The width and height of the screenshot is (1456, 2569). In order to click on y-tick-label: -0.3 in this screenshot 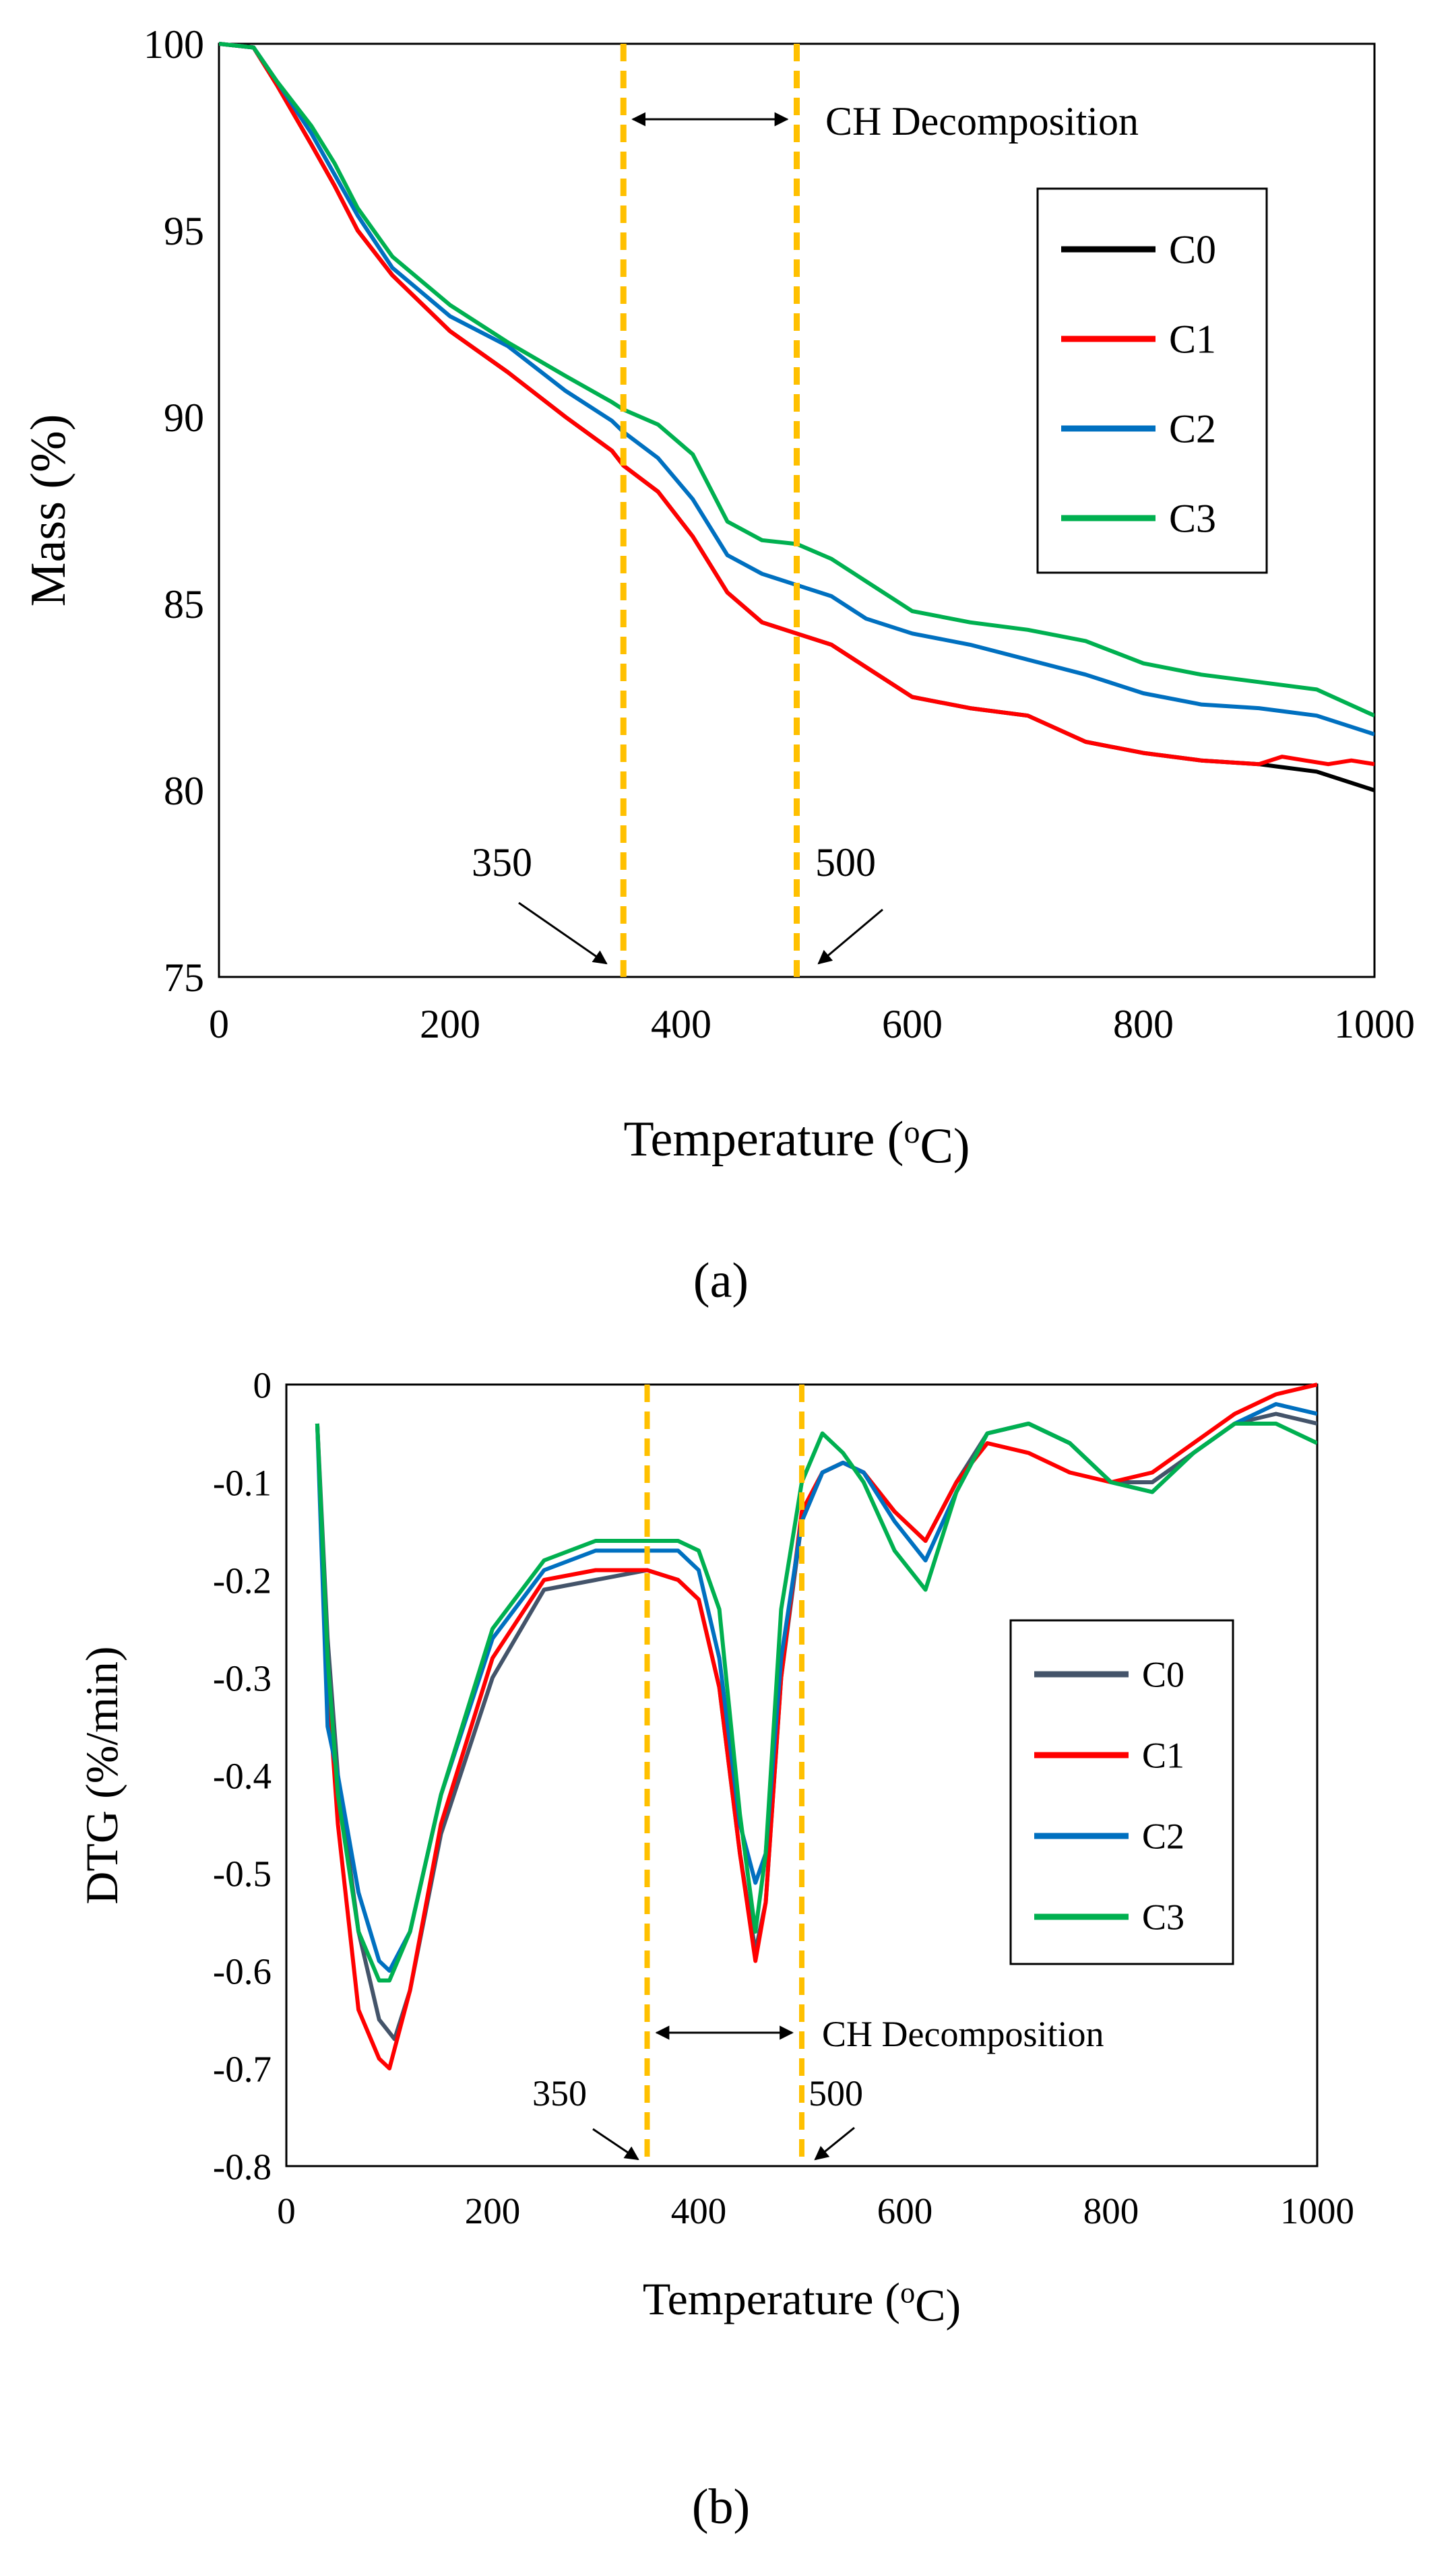, I will do `click(243, 1678)`.